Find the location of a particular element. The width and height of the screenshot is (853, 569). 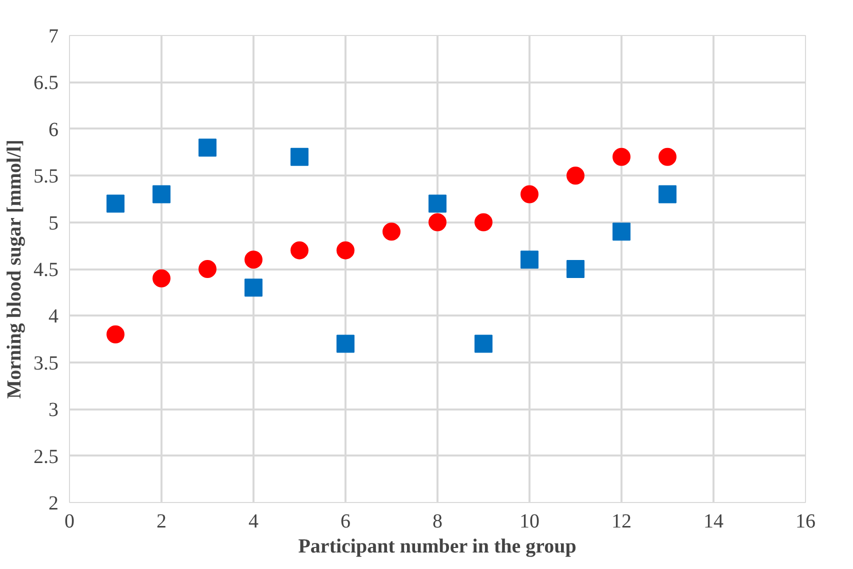

x-tick-label: 14 is located at coordinates (714, 521).